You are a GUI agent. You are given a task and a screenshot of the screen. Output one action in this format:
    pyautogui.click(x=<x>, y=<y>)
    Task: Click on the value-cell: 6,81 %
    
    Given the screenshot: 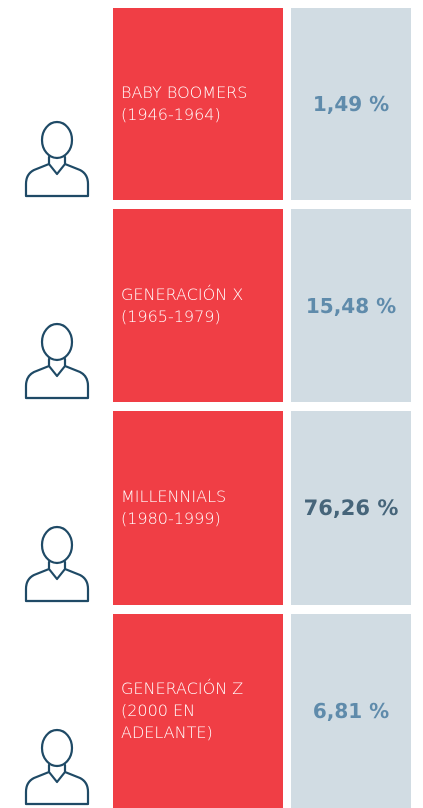 What is the action you would take?
    pyautogui.click(x=351, y=711)
    